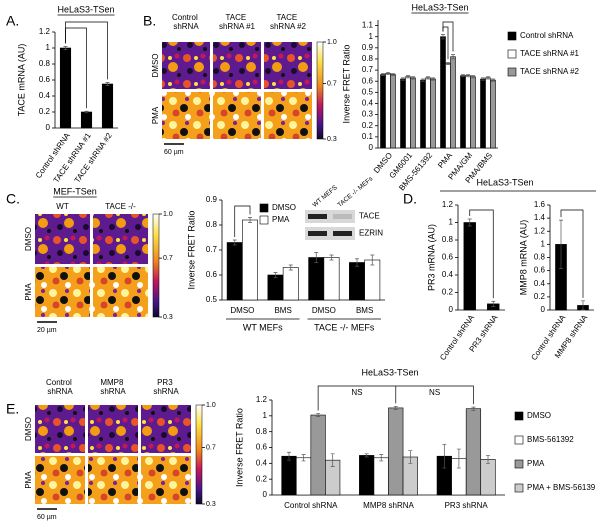 The image size is (600, 522). Describe the element at coordinates (168, 214) in the screenshot. I see `colorbar-tick-label: 1.0` at that location.